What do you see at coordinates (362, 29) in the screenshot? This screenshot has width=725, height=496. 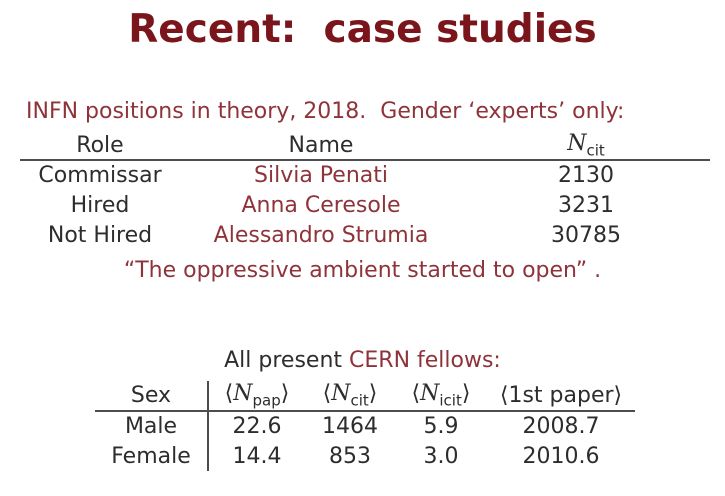 I see `slide-title: Recent: case studies` at bounding box center [362, 29].